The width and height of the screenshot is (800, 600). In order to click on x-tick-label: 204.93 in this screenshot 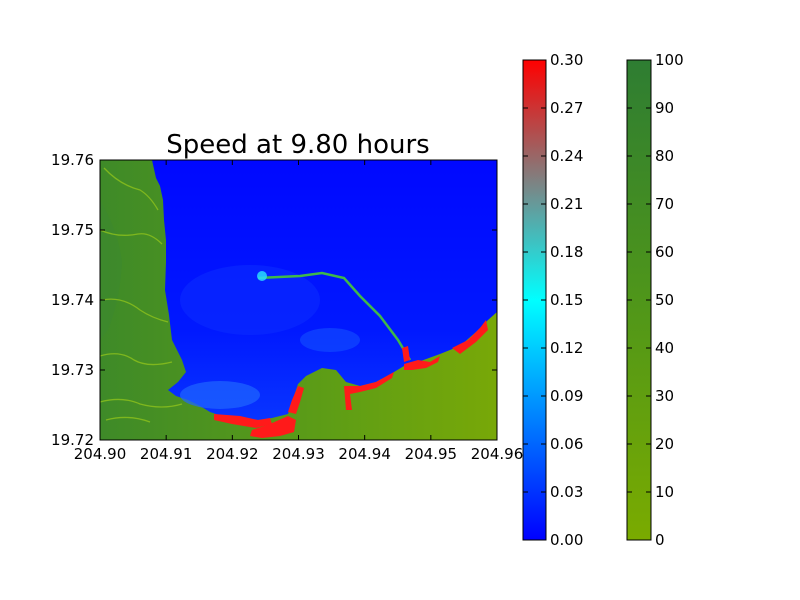, I will do `click(298, 454)`.